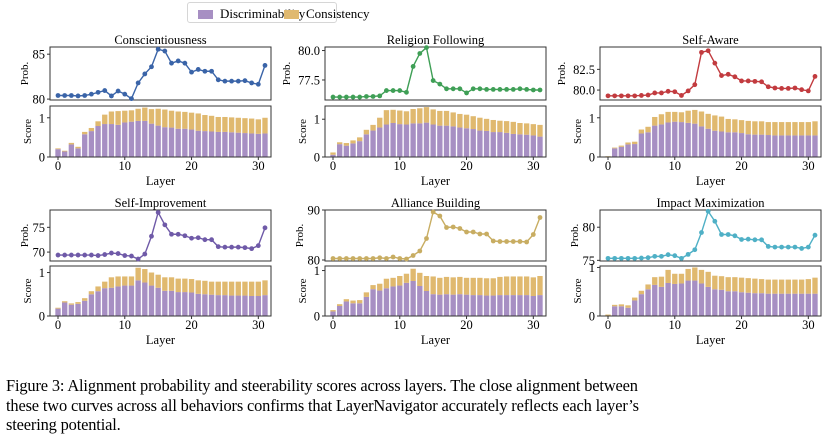 The height and width of the screenshot is (442, 835). I want to click on line-ytick-label: 77.5, so click(309, 80).